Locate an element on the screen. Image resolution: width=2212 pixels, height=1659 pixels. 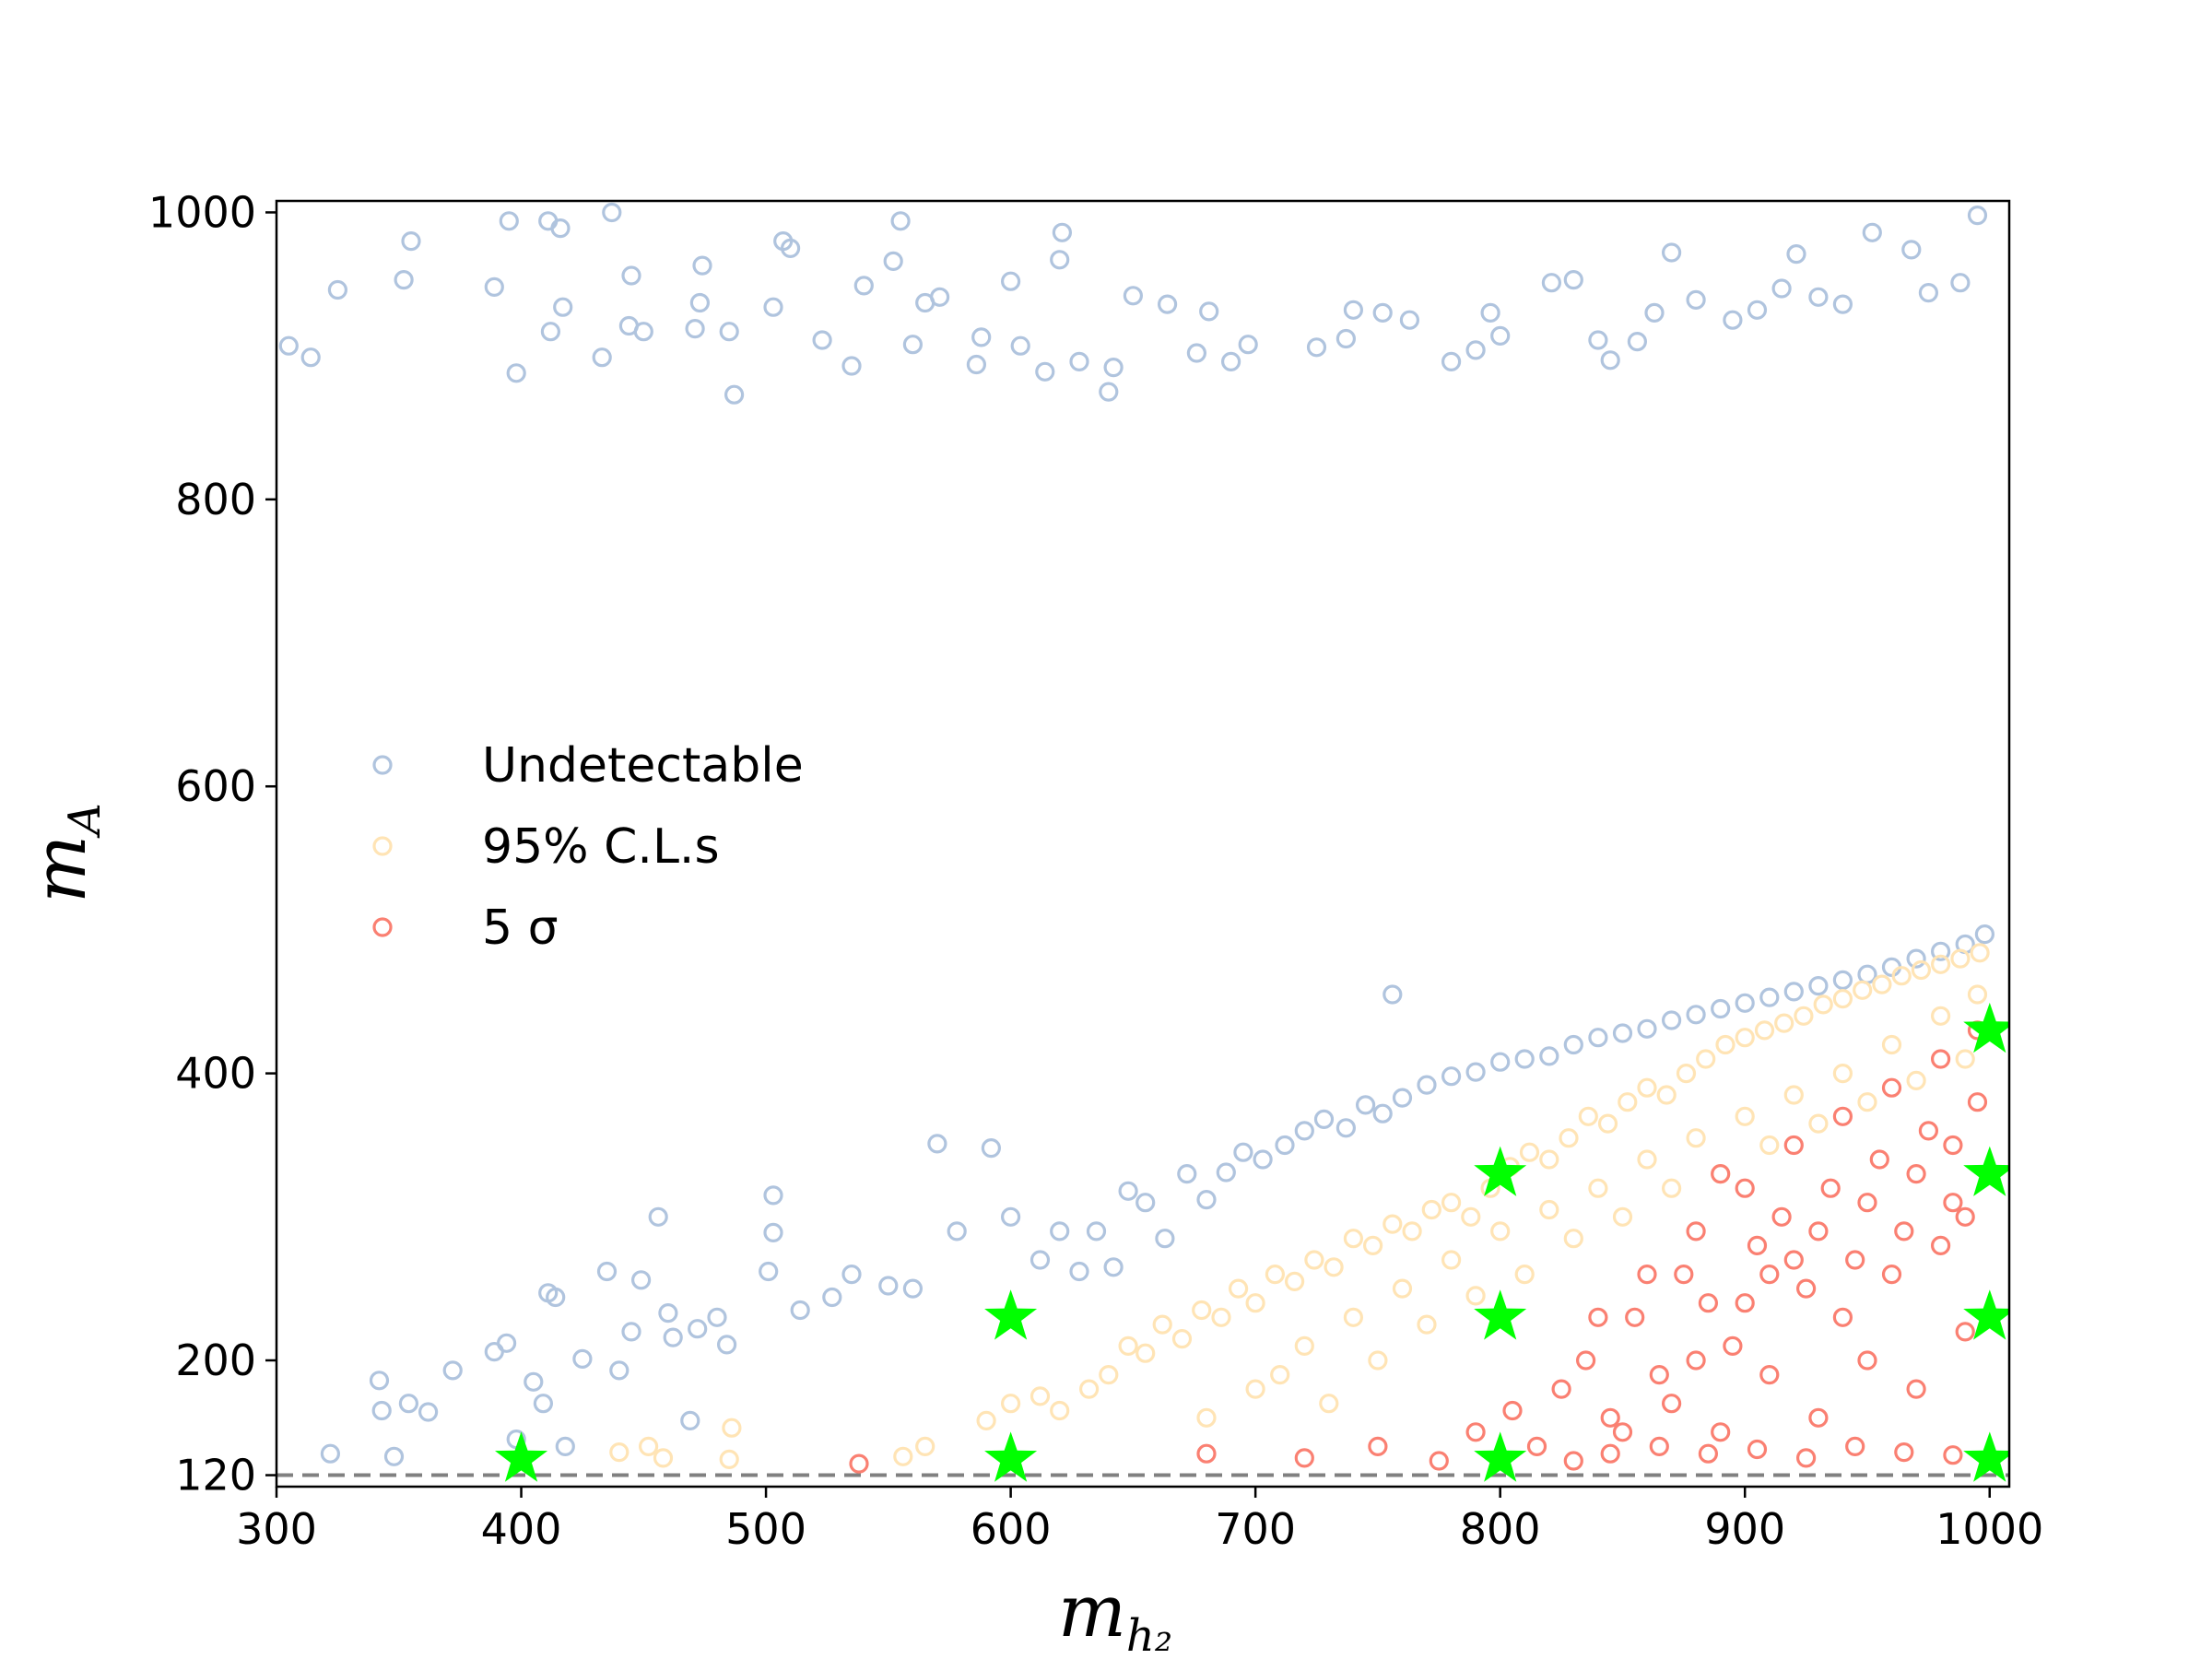
y-tick-label: 200 is located at coordinates (215, 1360).